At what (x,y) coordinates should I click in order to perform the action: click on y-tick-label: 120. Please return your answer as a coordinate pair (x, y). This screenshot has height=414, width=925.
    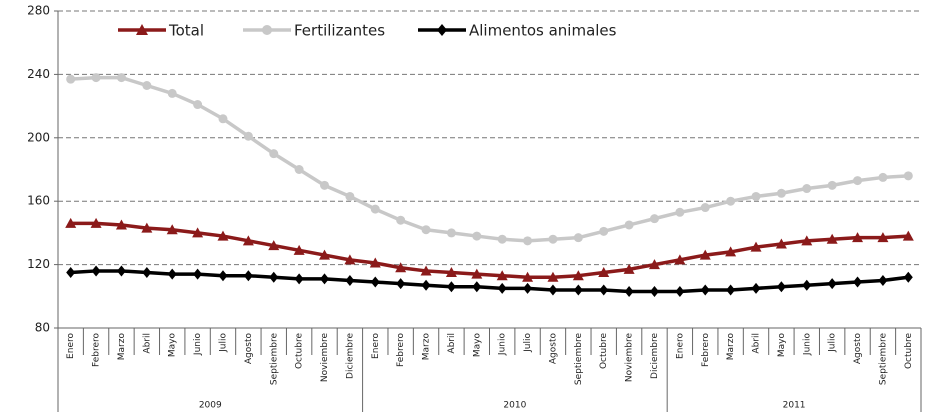
    Looking at the image, I should click on (38, 264).